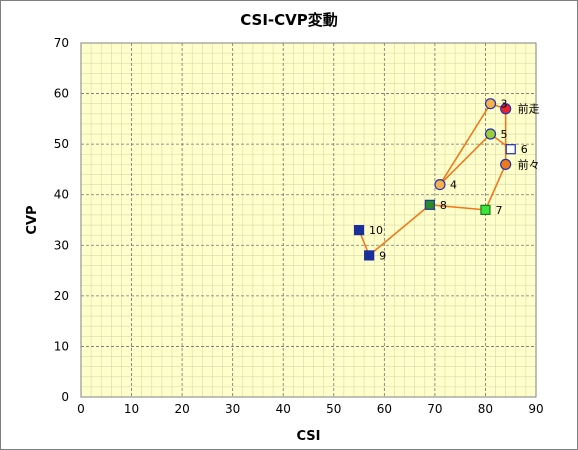 The height and width of the screenshot is (450, 578). Describe the element at coordinates (32, 219) in the screenshot. I see `y-axis-title: CVP` at that location.